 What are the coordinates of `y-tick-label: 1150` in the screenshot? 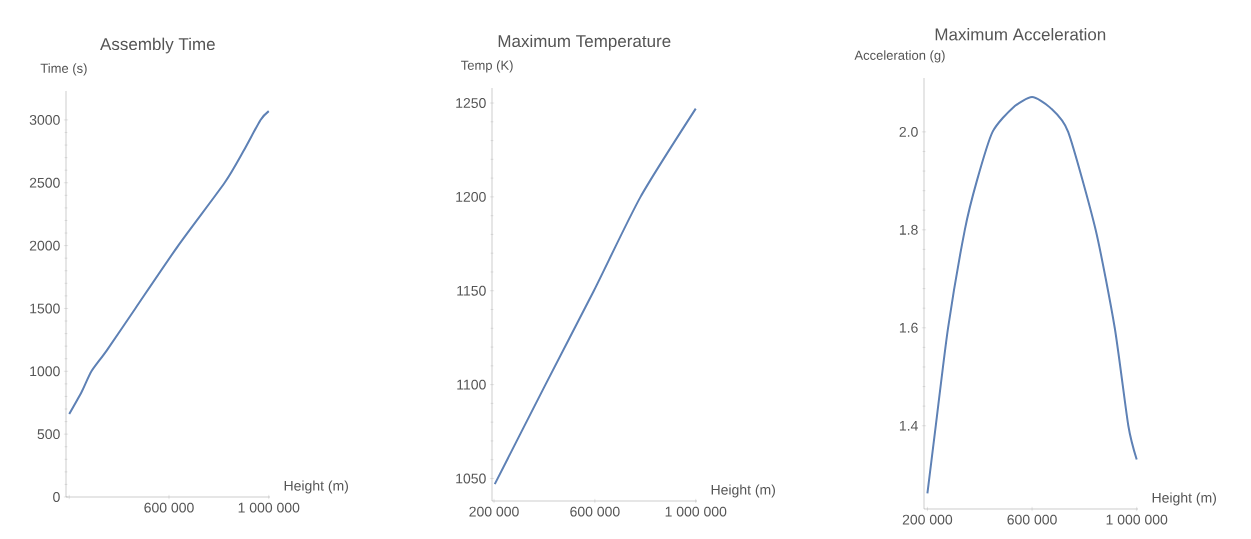 It's located at (471, 290).